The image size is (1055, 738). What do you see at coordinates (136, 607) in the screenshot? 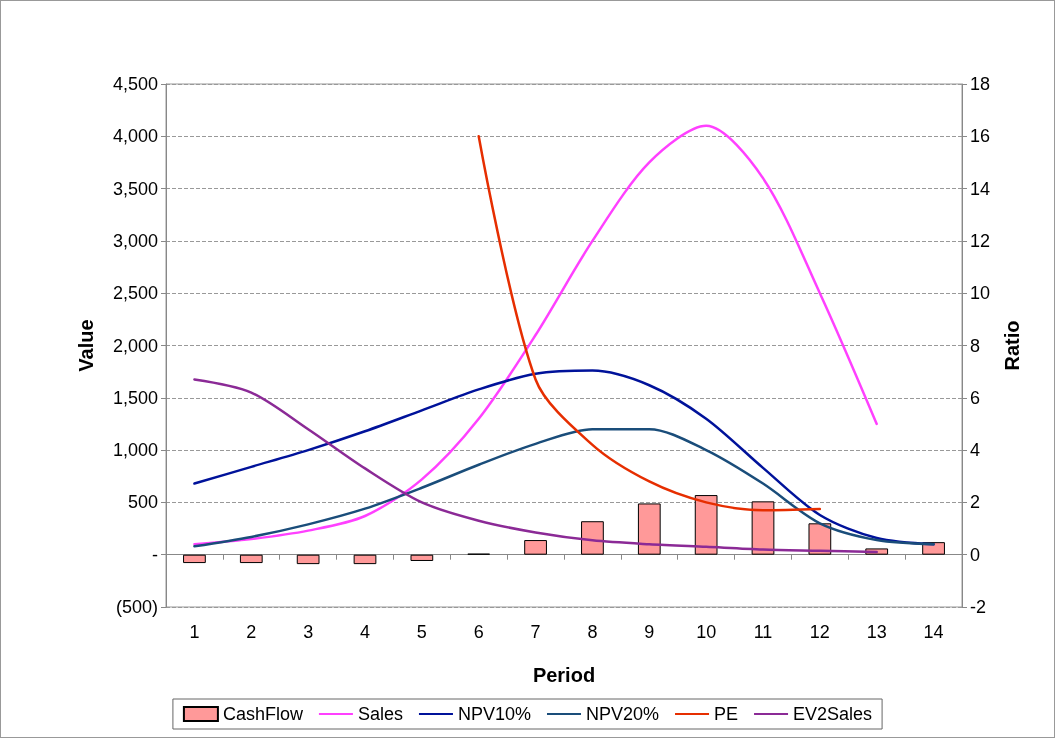
I see `y-tick-label: (500)` at bounding box center [136, 607].